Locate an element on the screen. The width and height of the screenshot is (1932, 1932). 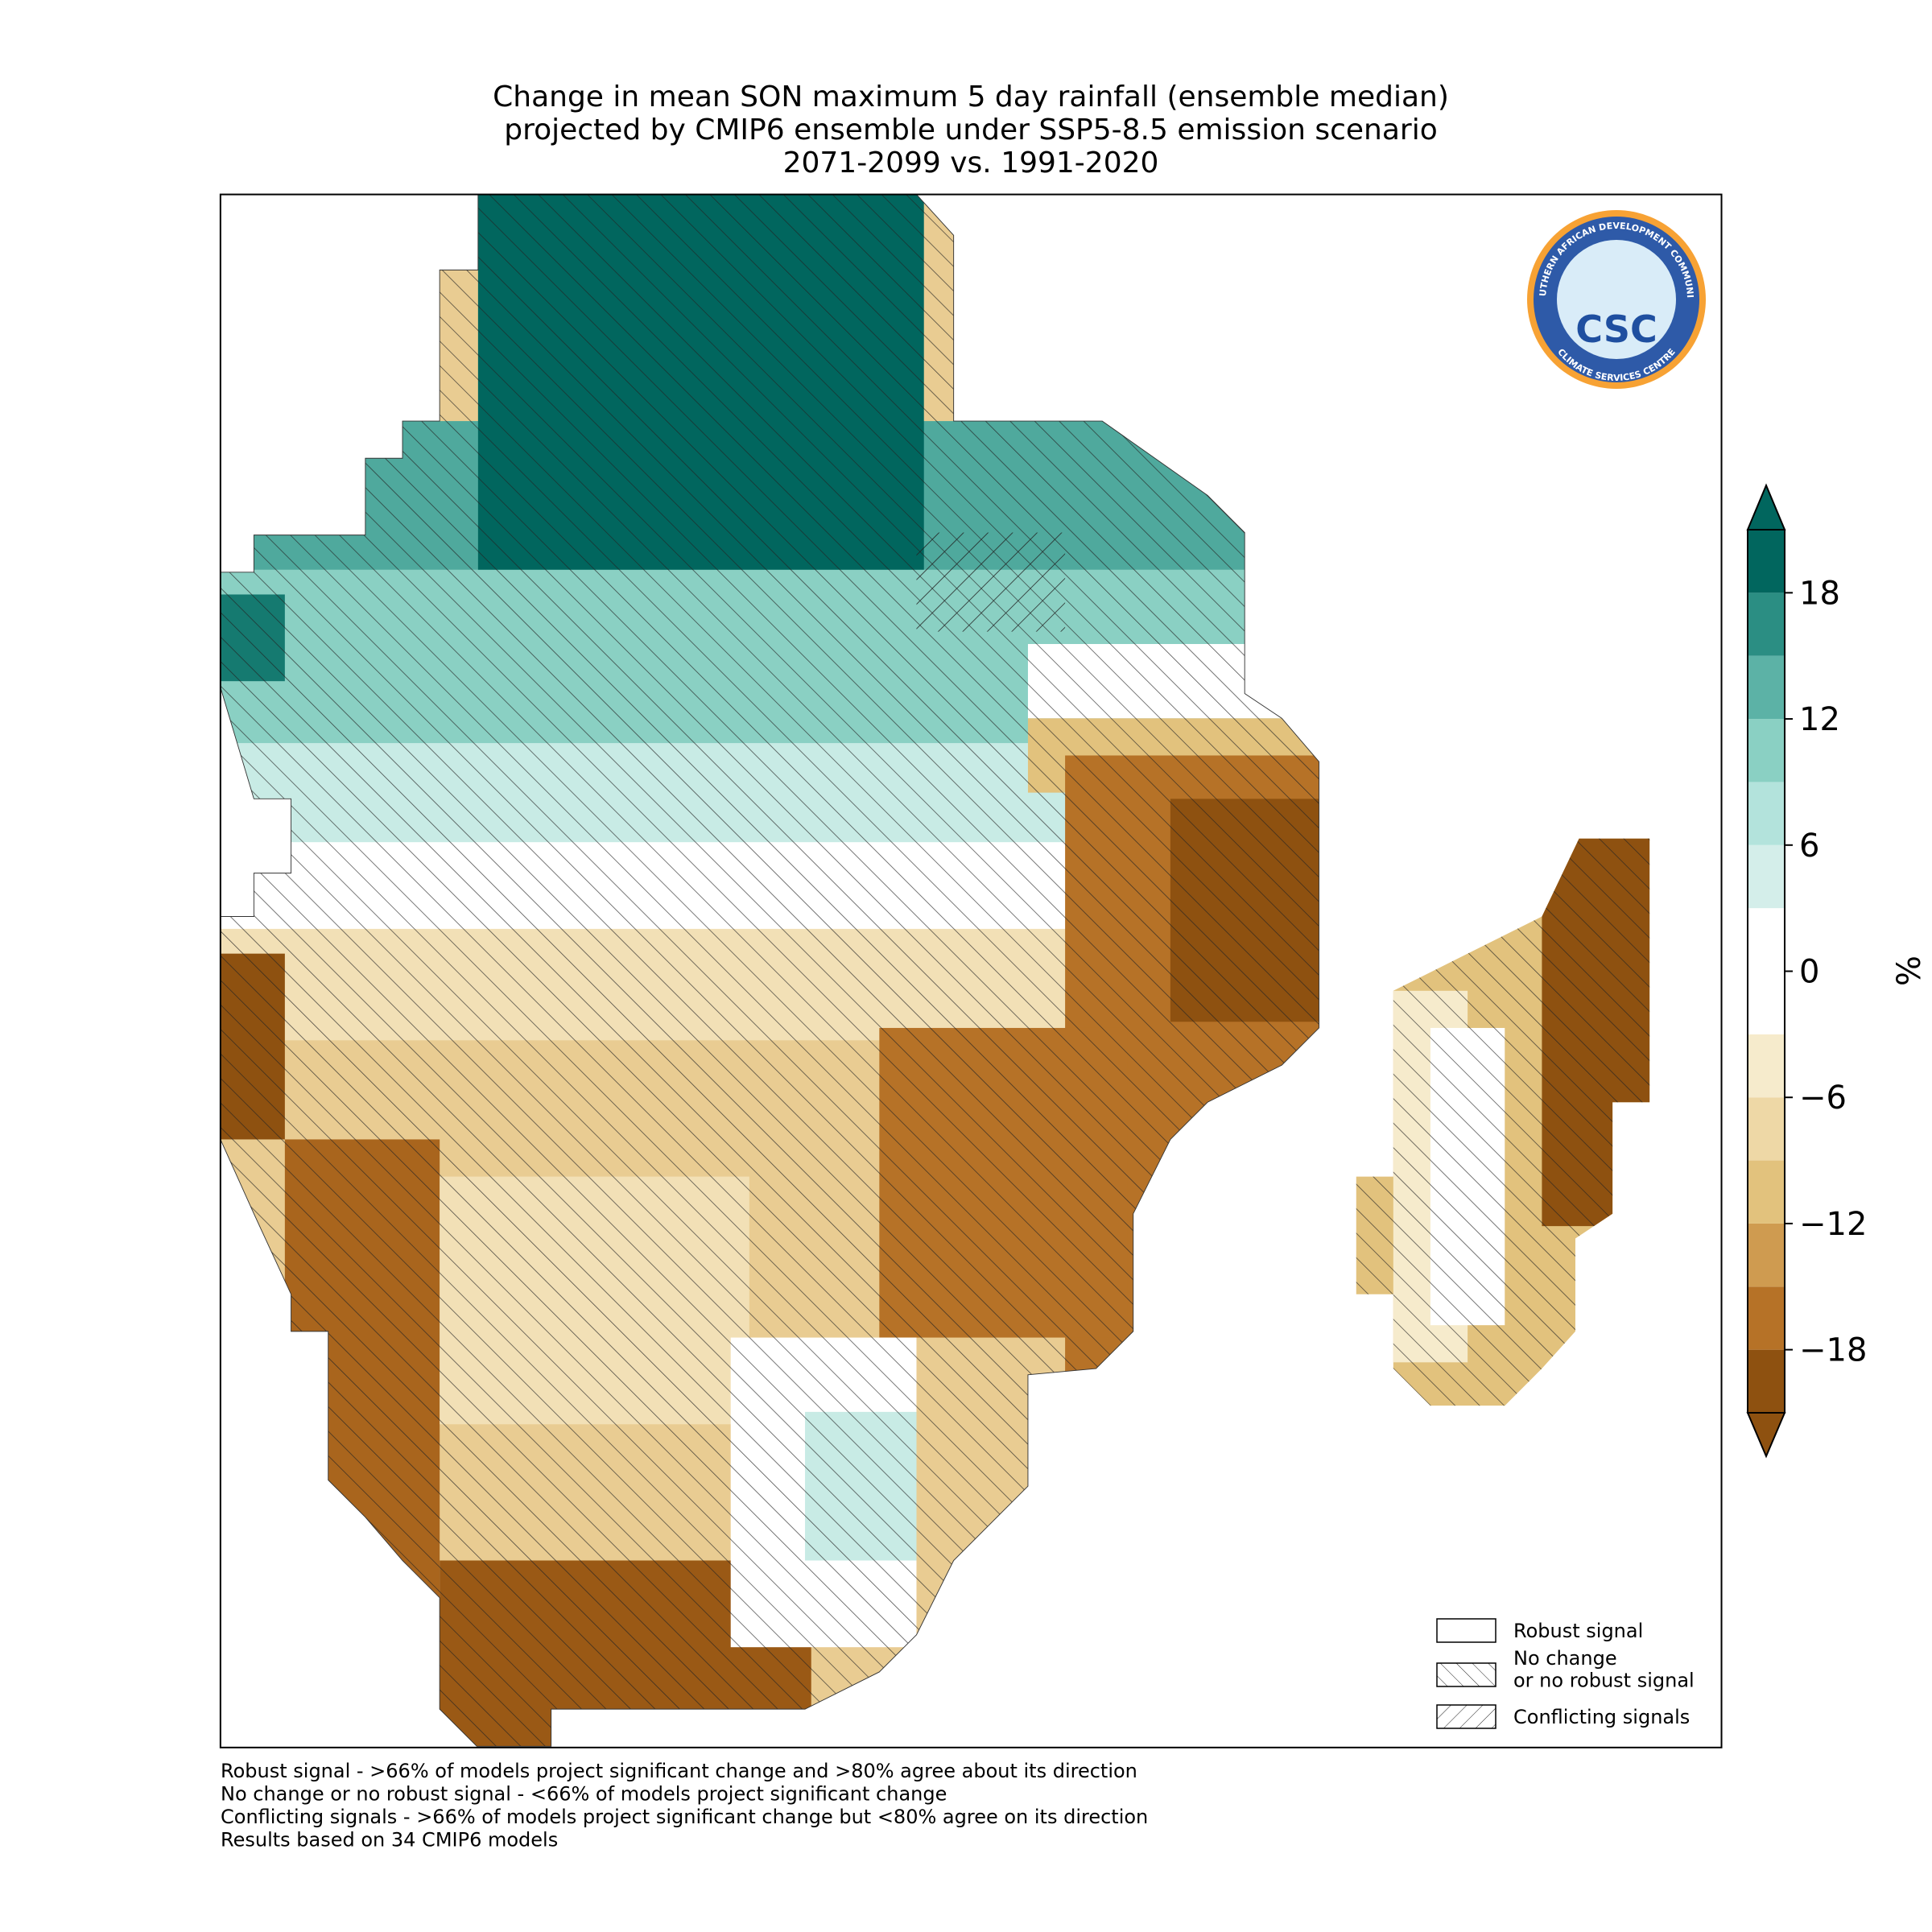
colorbar-tick-label: 0 is located at coordinates (1809, 972).